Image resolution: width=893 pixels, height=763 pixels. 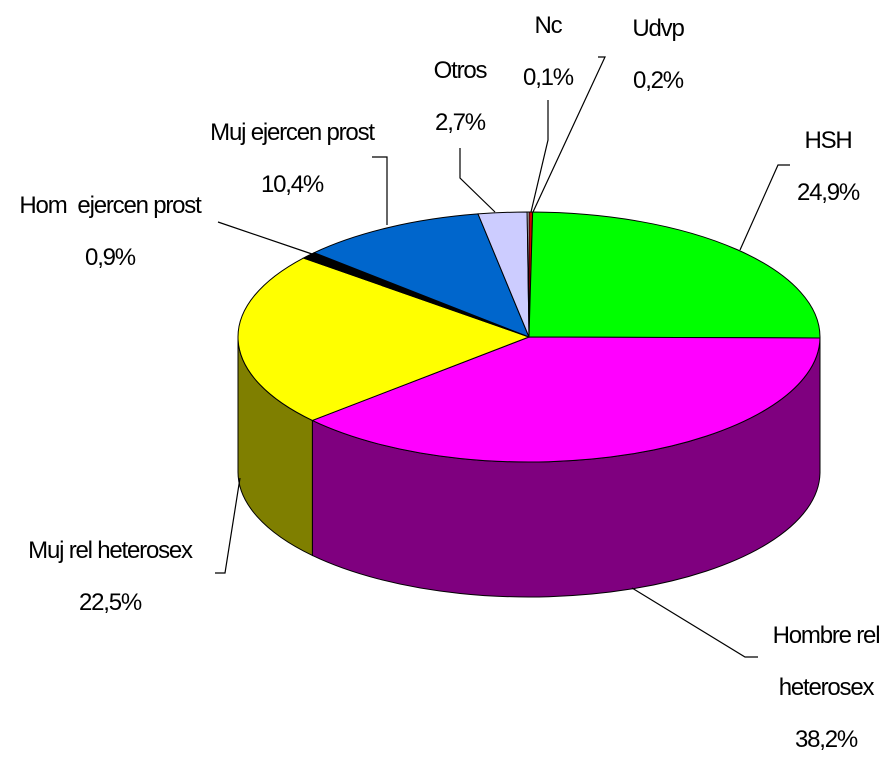 I want to click on slice-label: HSH 24,9%, so click(x=810, y=167).